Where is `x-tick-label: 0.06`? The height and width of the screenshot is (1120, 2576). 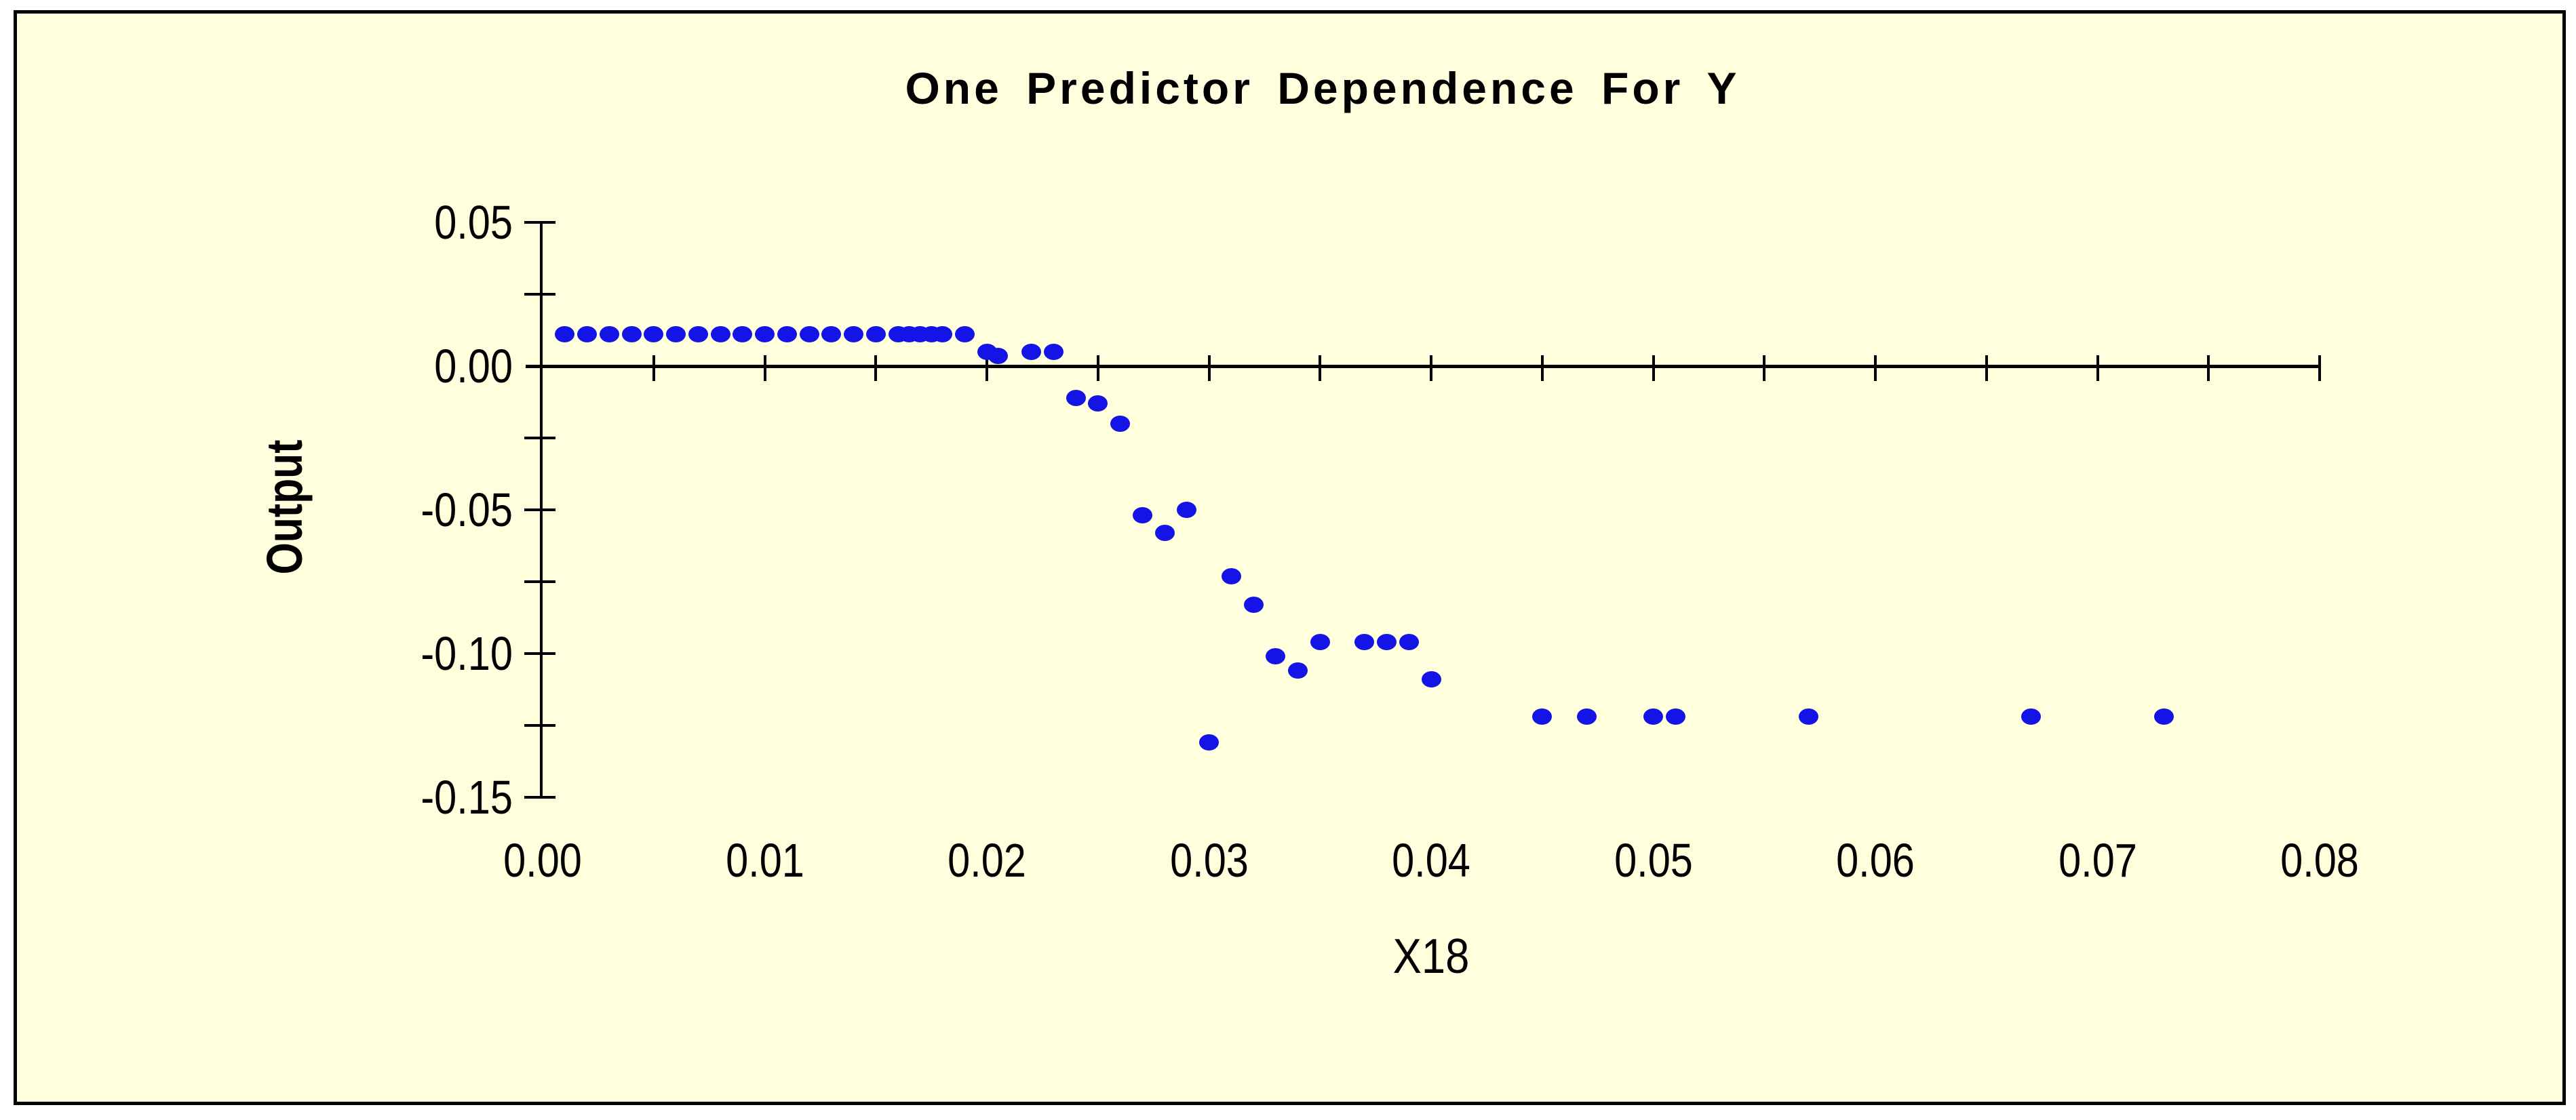
x-tick-label: 0.06 is located at coordinates (1875, 861).